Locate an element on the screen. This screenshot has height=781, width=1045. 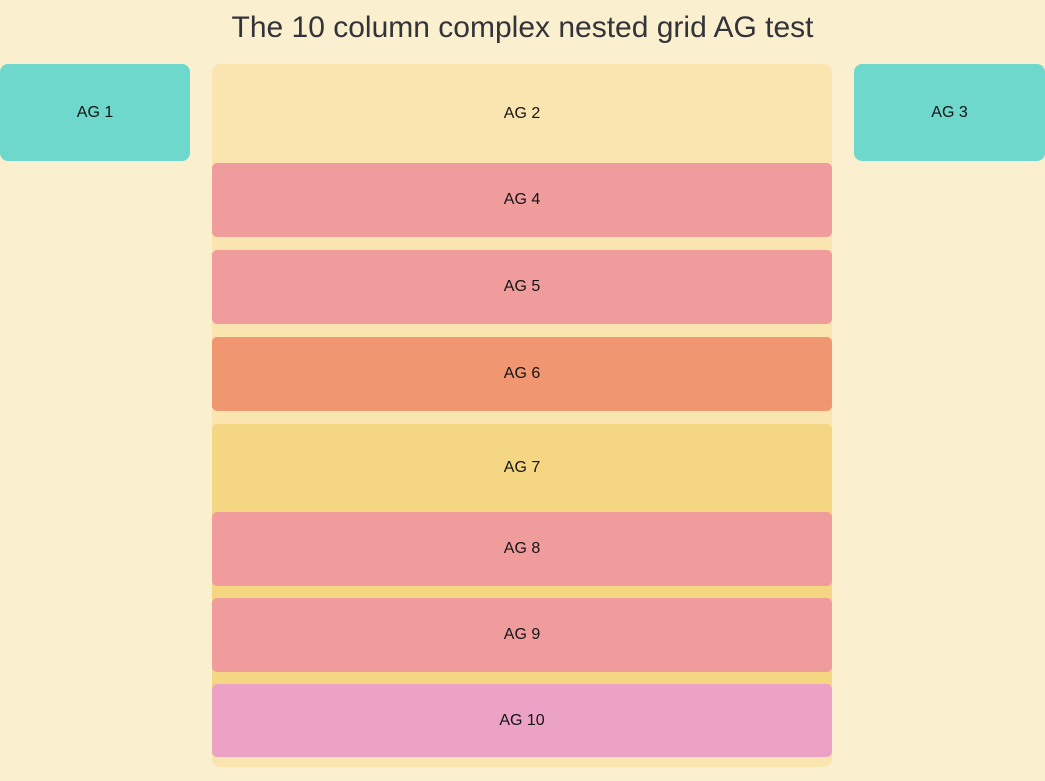
ag1-box: AG 1 is located at coordinates (95, 112).